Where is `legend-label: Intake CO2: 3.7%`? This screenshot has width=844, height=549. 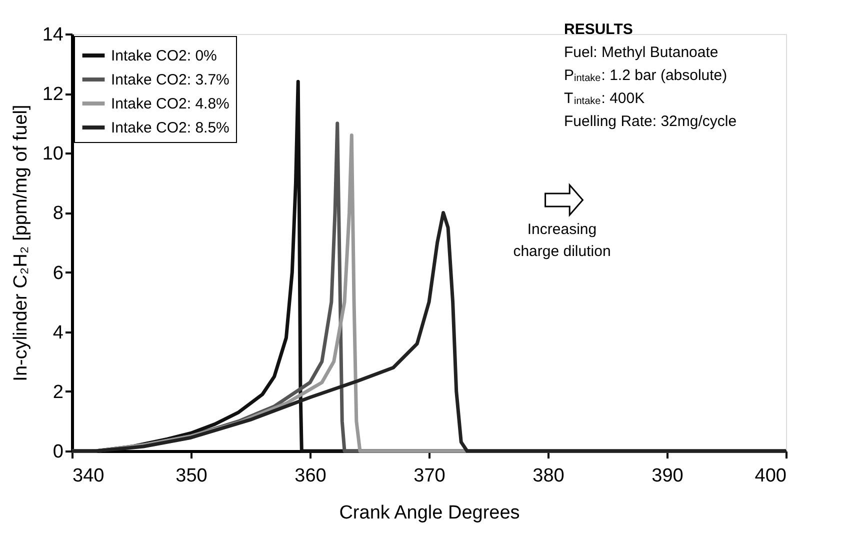 legend-label: Intake CO2: 3.7% is located at coordinates (170, 80).